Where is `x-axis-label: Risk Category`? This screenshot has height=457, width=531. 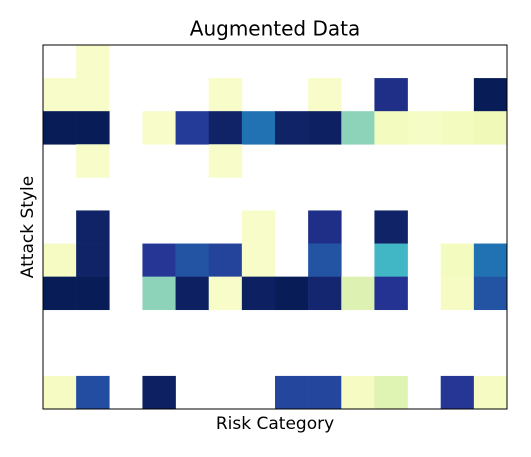 x-axis-label: Risk Category is located at coordinates (275, 424).